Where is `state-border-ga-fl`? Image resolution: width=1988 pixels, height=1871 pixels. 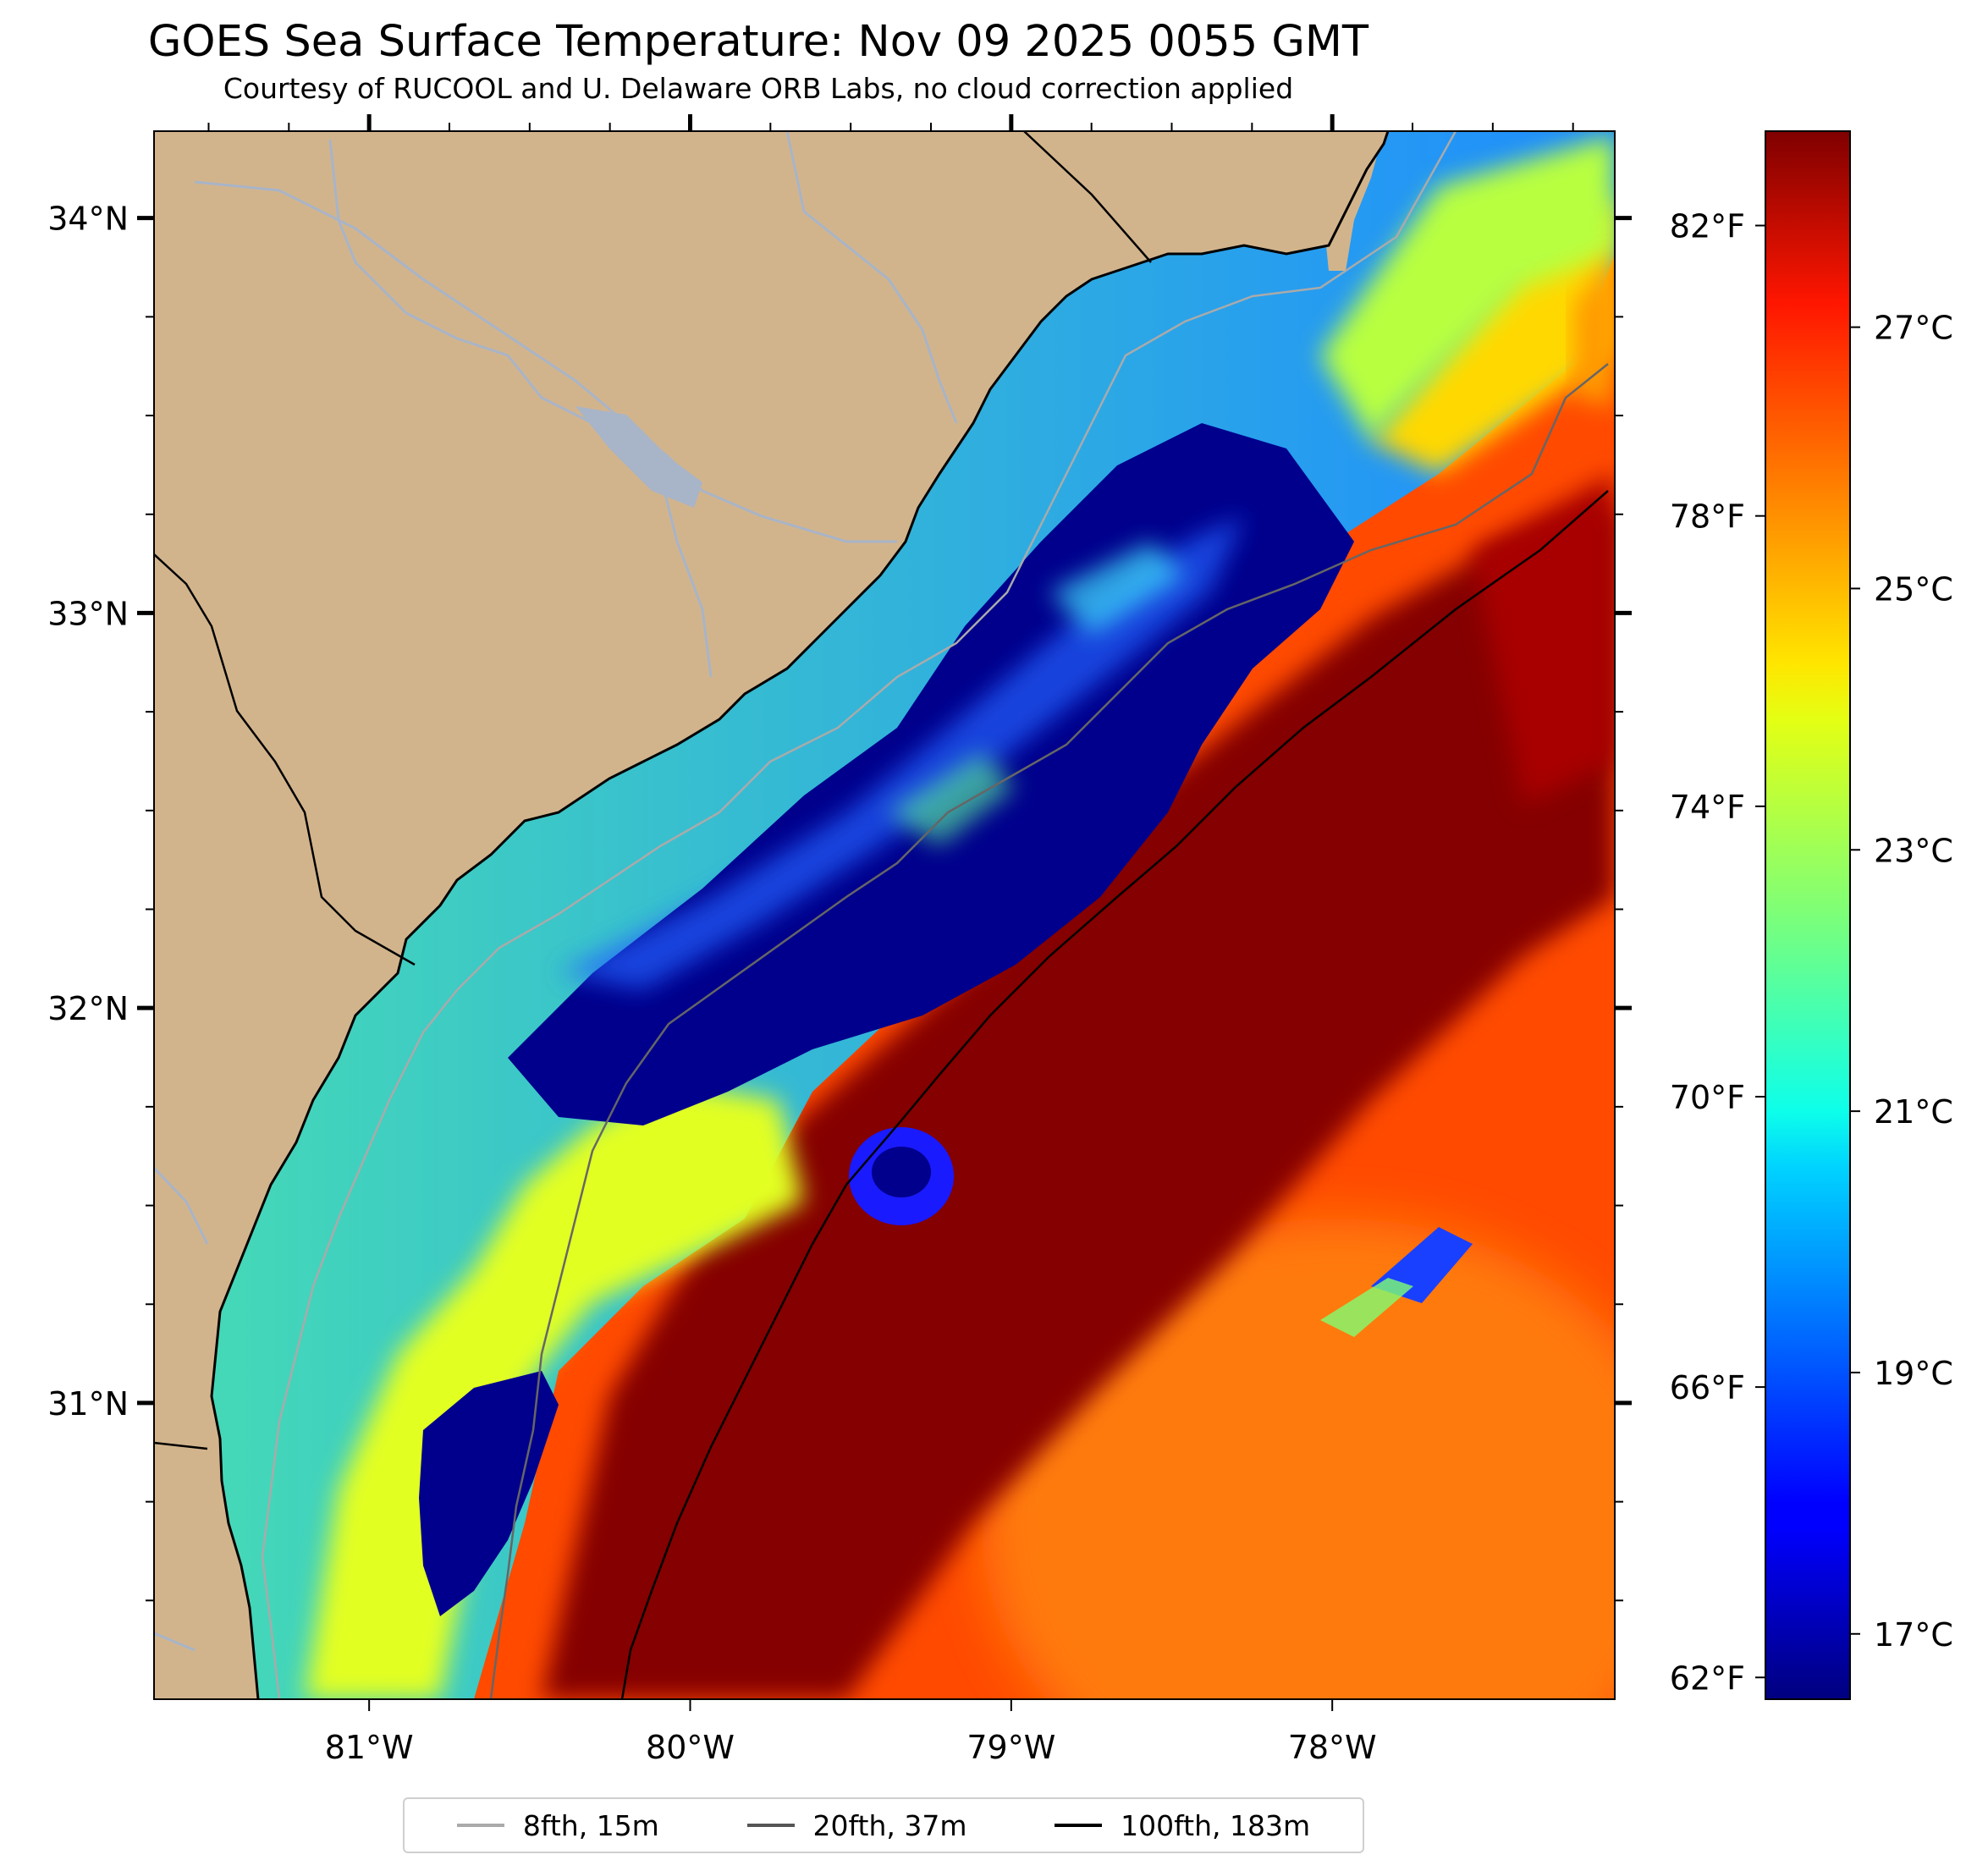 state-border-ga-fl is located at coordinates (181, 1446).